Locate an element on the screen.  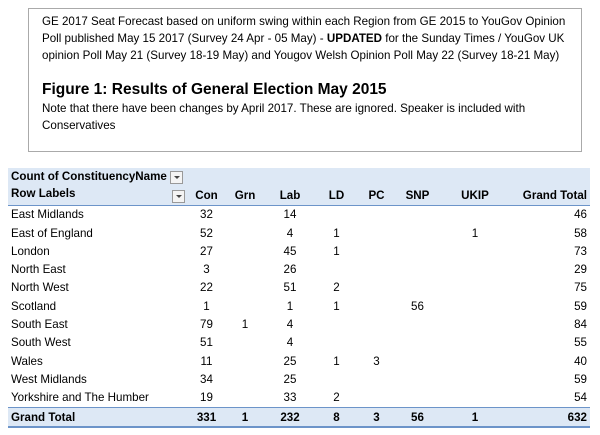
cell: 55 is located at coordinates (580, 343).